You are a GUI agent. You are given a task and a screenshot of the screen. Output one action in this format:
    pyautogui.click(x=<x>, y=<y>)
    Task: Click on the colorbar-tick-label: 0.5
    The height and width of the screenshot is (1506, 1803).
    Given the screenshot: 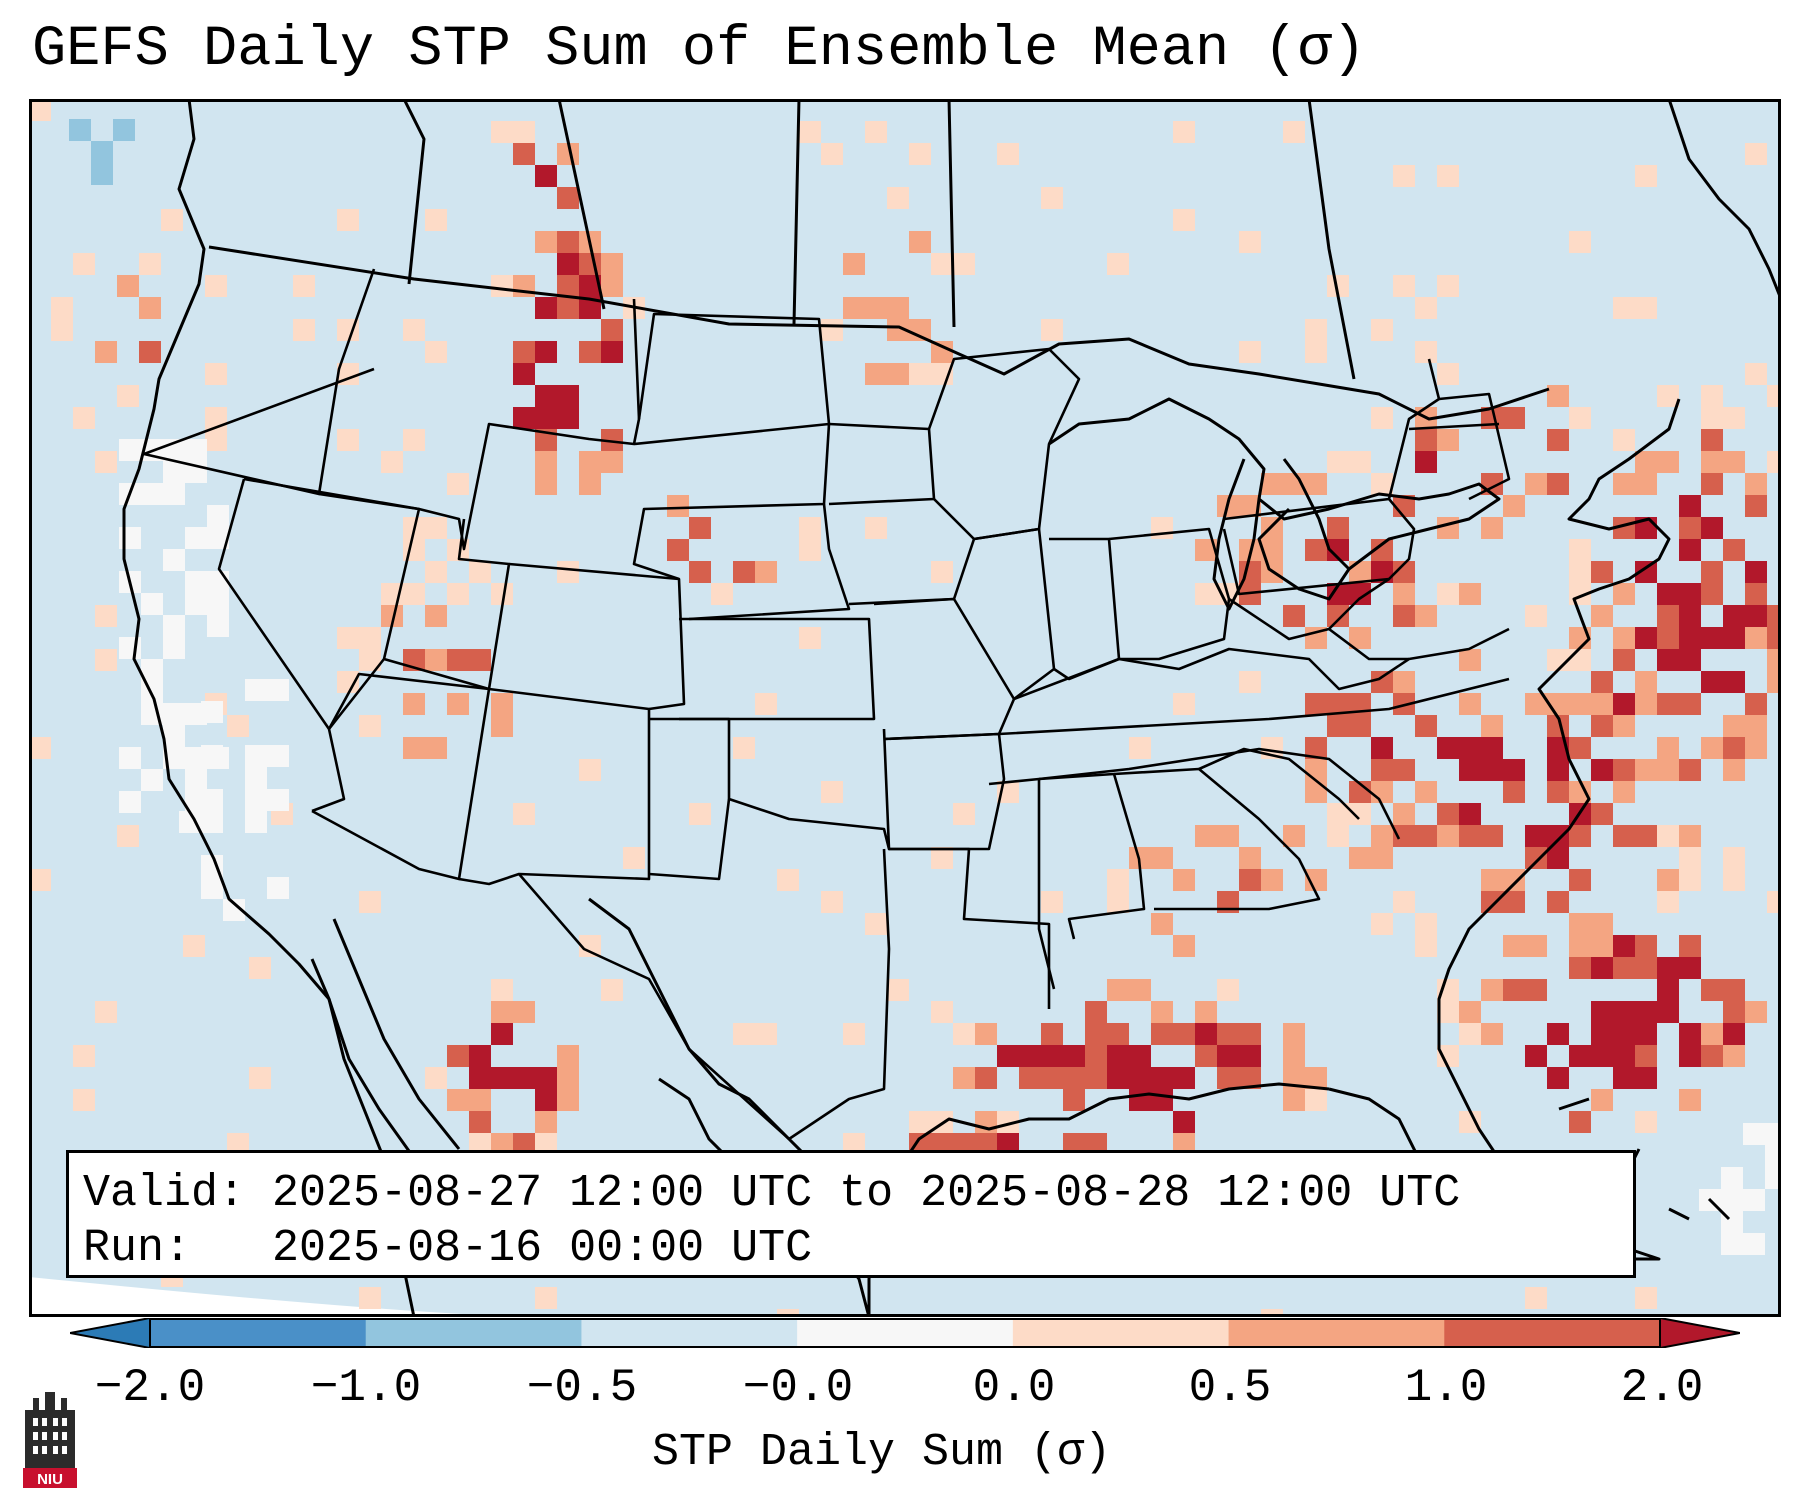 What is the action you would take?
    pyautogui.click(x=1230, y=1388)
    